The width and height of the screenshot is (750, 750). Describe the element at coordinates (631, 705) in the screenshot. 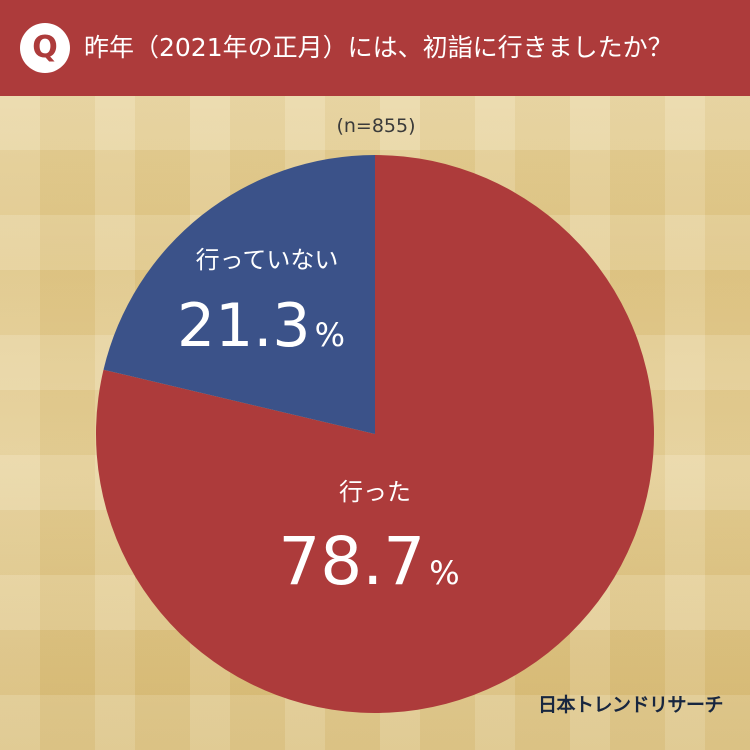

I see `brand-logo: 日本トレンドリサーチ` at that location.